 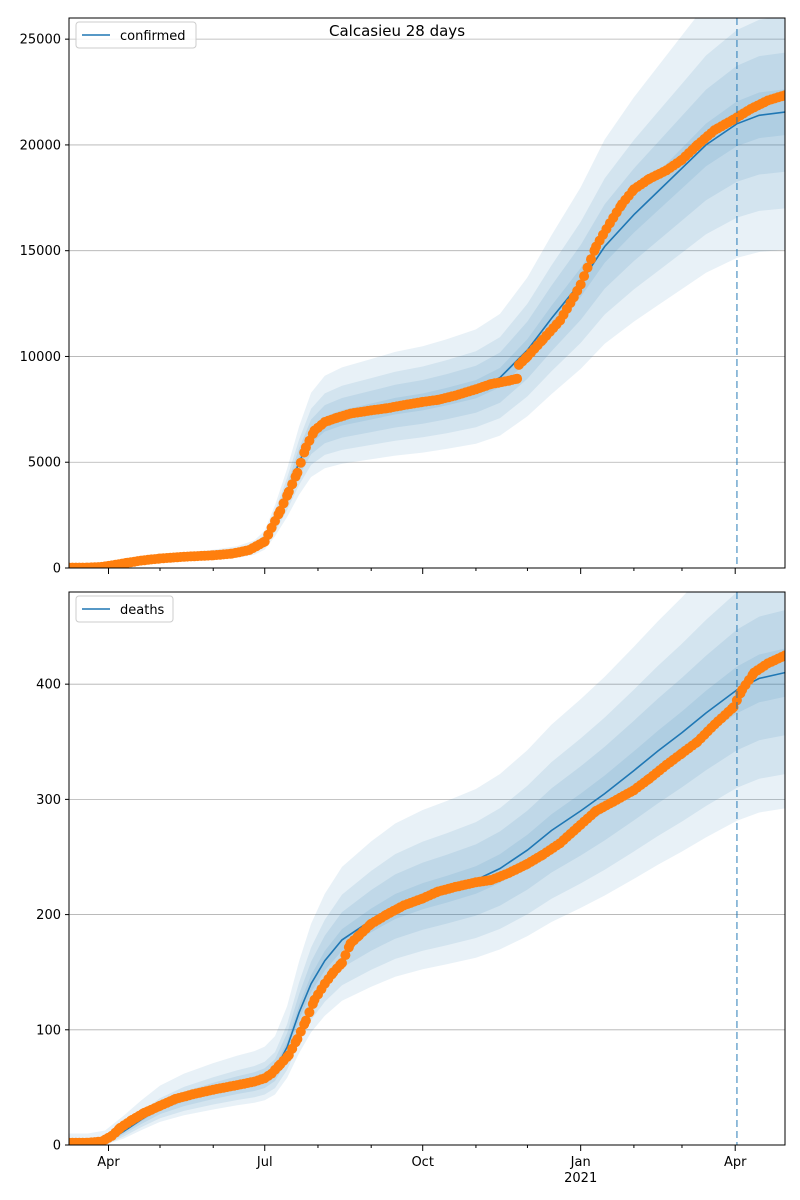 What do you see at coordinates (264, 1162) in the screenshot?
I see `x-tick-label: Jul` at bounding box center [264, 1162].